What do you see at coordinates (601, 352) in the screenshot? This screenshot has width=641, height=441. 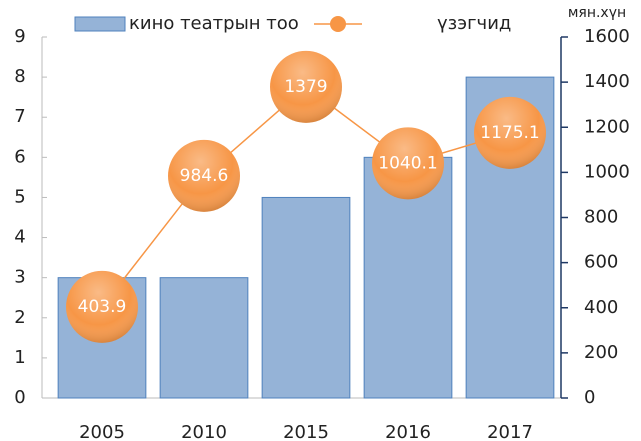 I see `y2-tick-label: 200` at bounding box center [601, 352].